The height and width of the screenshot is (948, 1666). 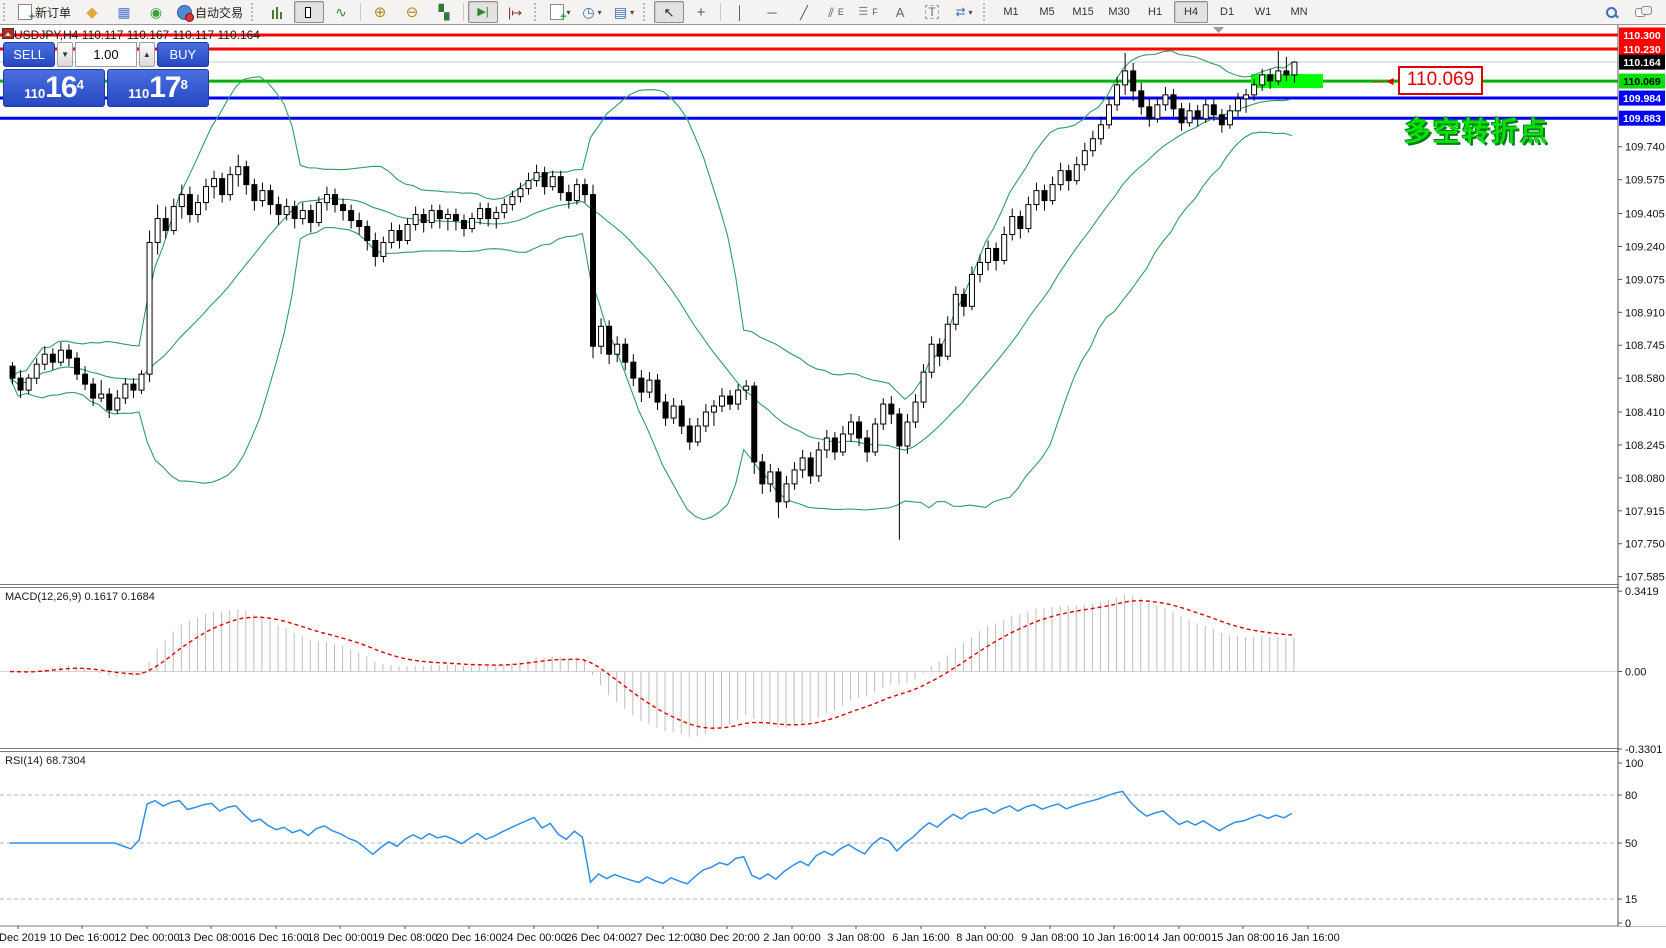 I want to click on terminal-button: ▦, so click(x=124, y=12).